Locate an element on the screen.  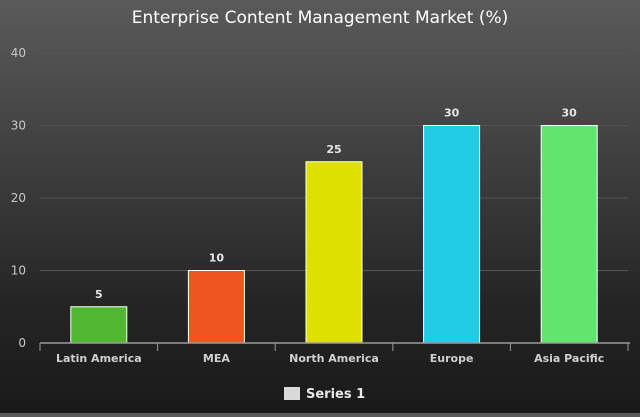
x-tick-label: Asia Pacific is located at coordinates (569, 358).